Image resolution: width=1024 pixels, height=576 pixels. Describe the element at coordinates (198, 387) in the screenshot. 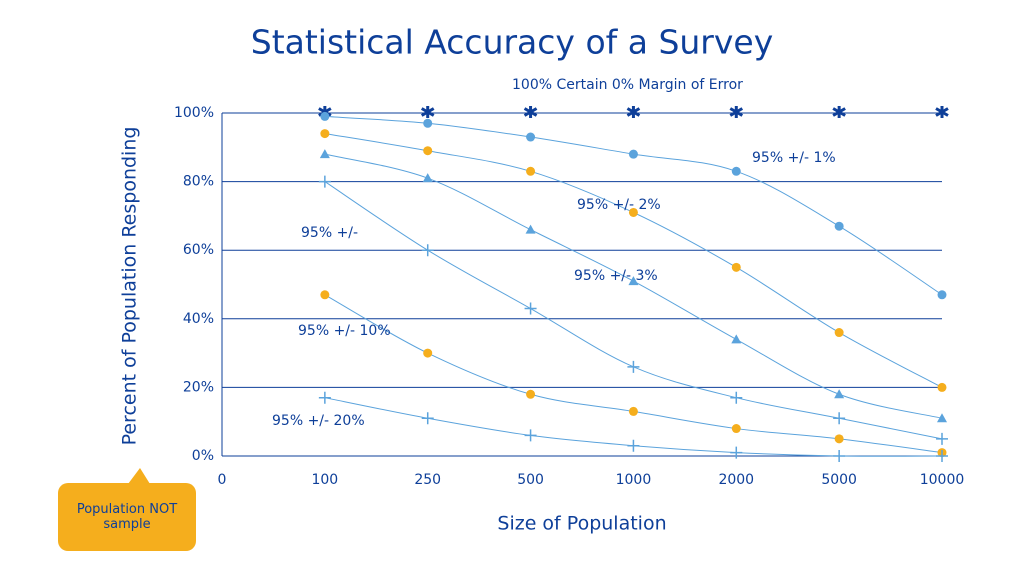

I see `y-tick-label: 20%` at that location.